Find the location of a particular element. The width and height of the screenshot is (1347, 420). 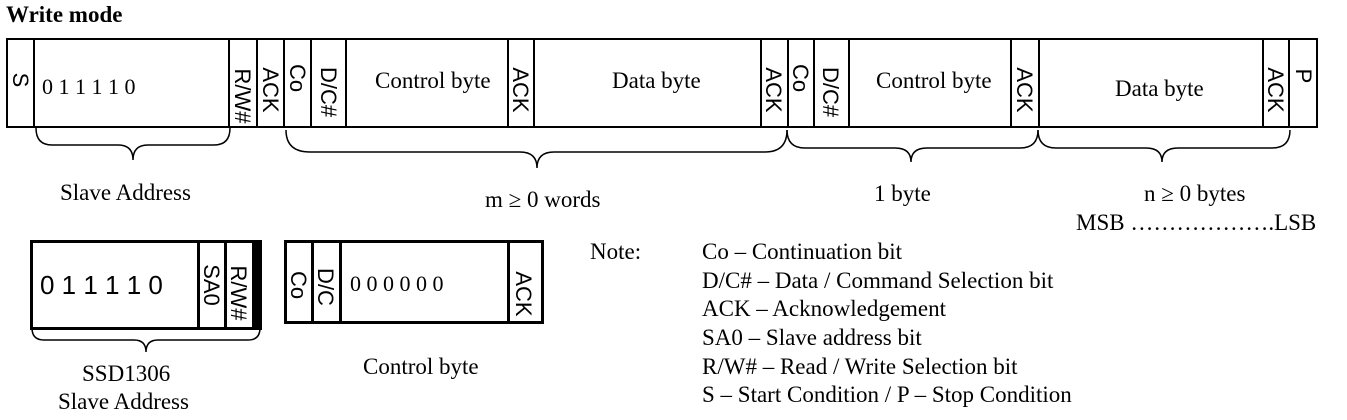

slave-rw-label: R/W# is located at coordinates (238, 293).